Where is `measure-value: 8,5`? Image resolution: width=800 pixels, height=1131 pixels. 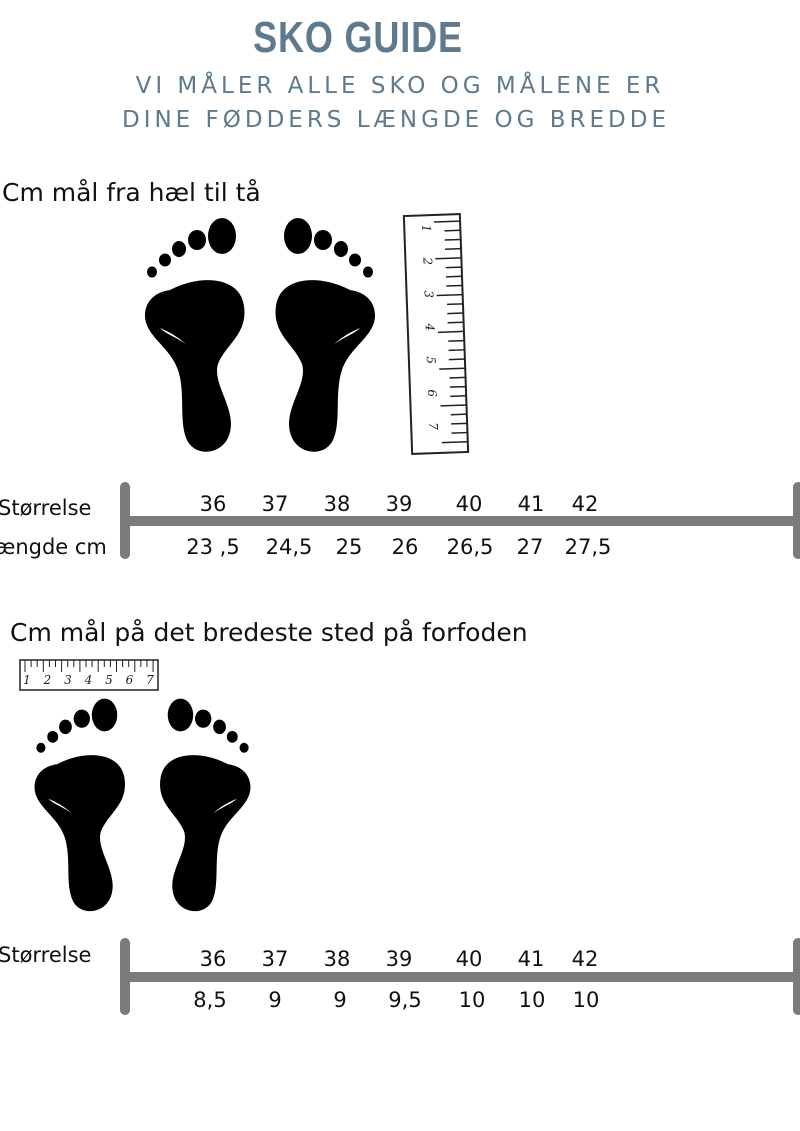
measure-value: 8,5 is located at coordinates (209, 1000).